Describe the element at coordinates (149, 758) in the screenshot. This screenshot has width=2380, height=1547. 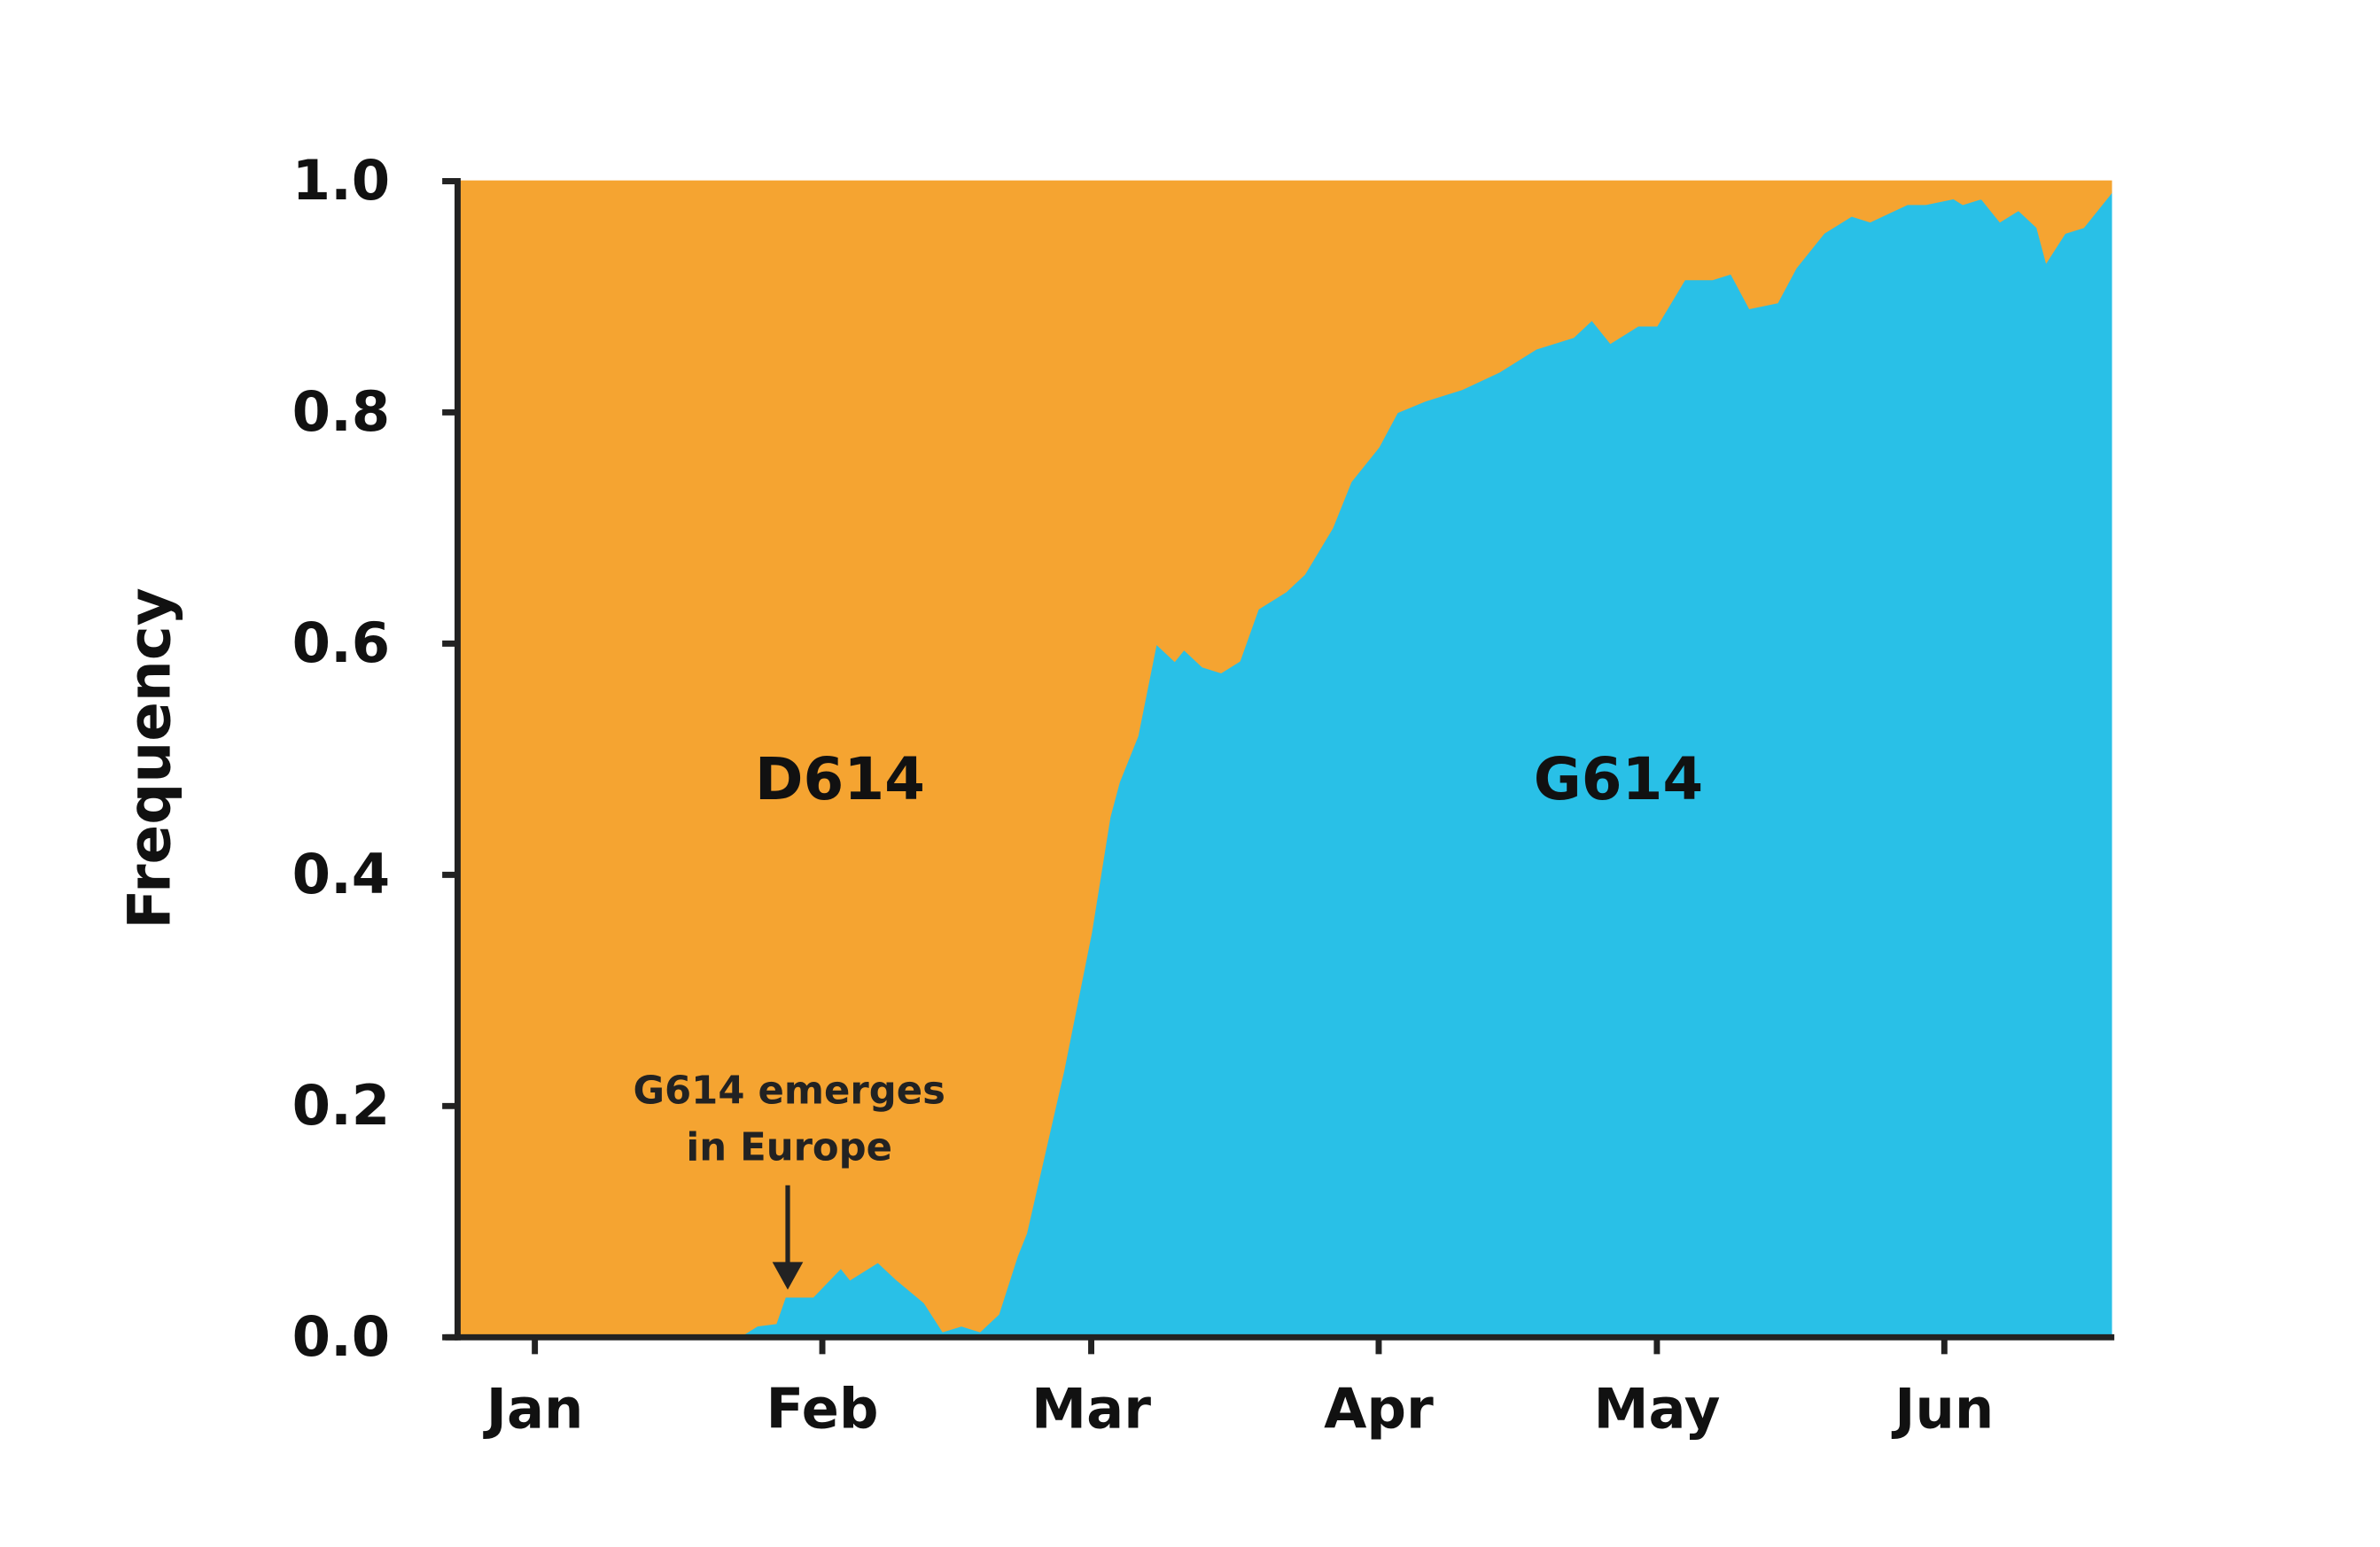
I see `y-axis-label: Frequency` at that location.